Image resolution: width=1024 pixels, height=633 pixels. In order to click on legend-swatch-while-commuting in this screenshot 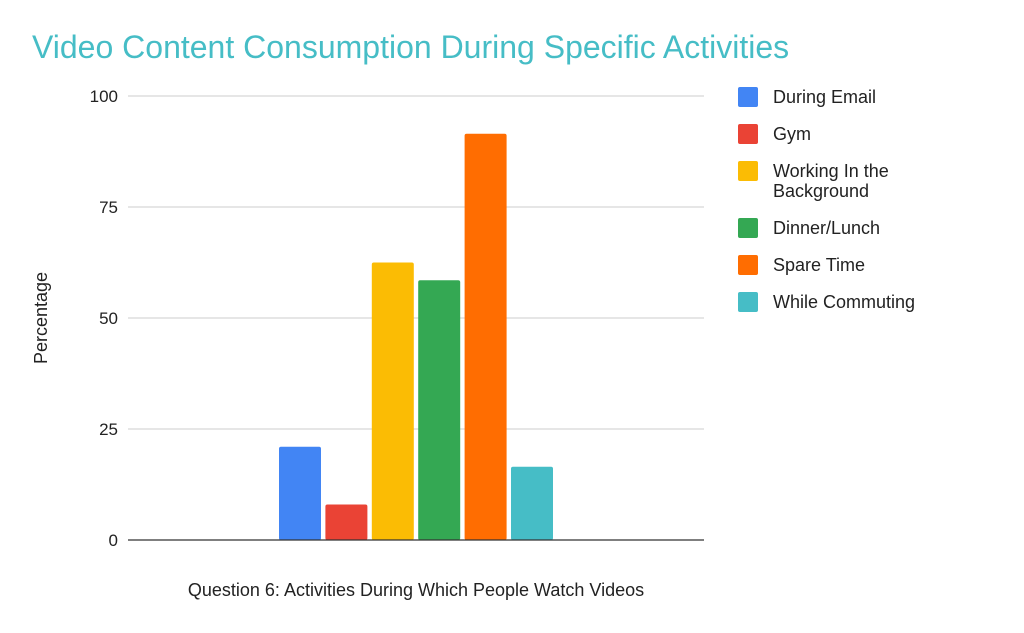, I will do `click(748, 302)`.